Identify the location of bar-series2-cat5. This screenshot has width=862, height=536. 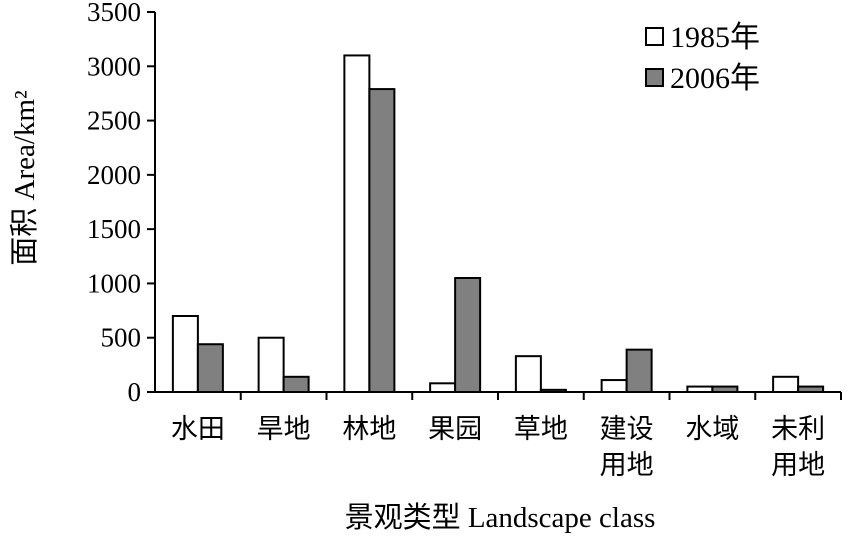
(639, 370).